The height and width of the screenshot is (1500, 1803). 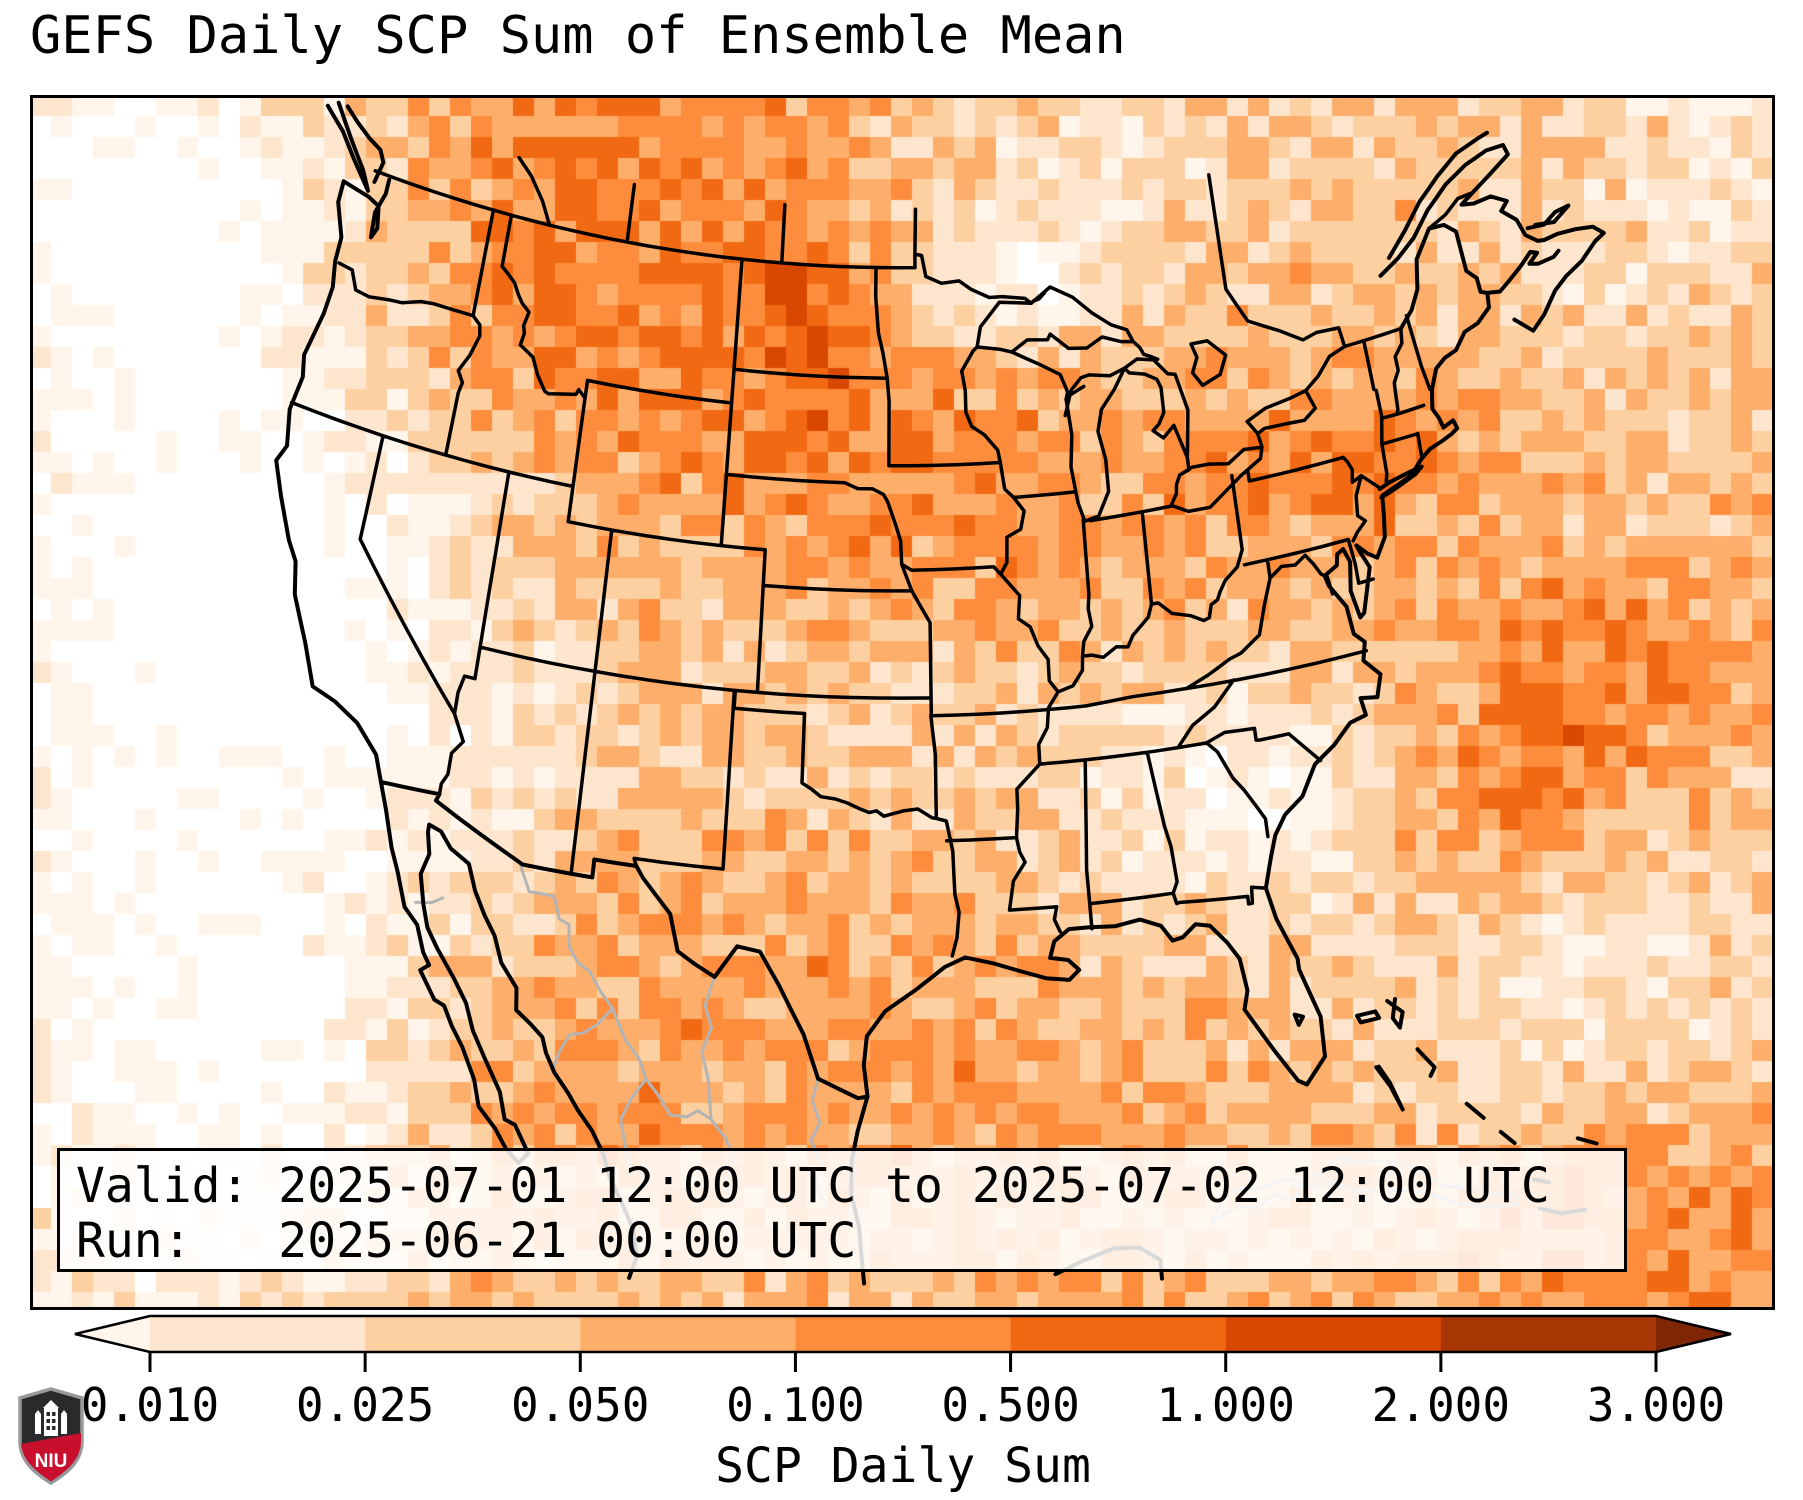 I want to click on colorbar-tick-label: 0.010, so click(x=150, y=1405).